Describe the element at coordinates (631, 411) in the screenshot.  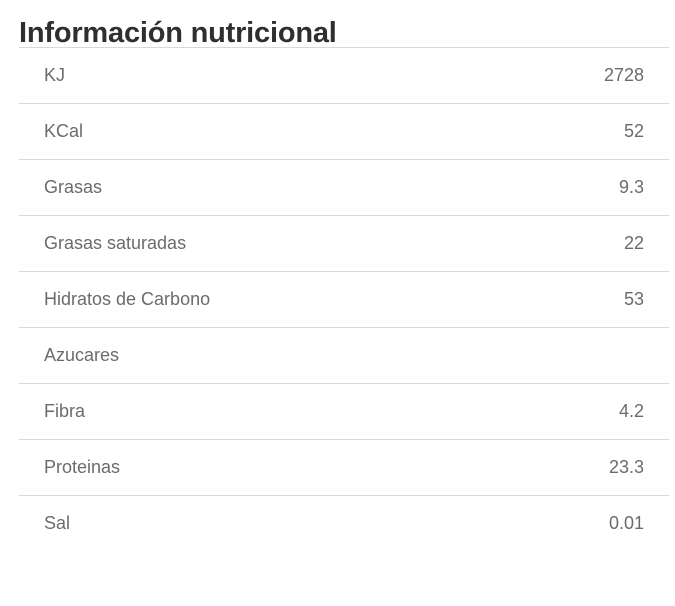
I see `nutrient-value: 4.2` at that location.